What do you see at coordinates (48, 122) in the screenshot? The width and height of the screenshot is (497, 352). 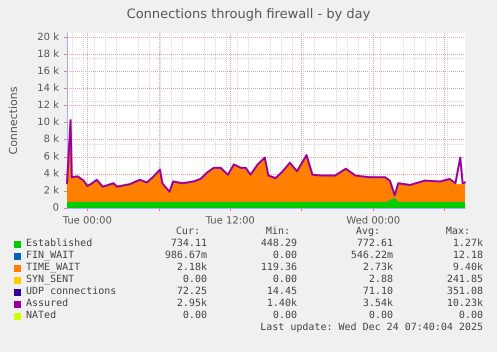 I see `y-tick-label: 10 k` at bounding box center [48, 122].